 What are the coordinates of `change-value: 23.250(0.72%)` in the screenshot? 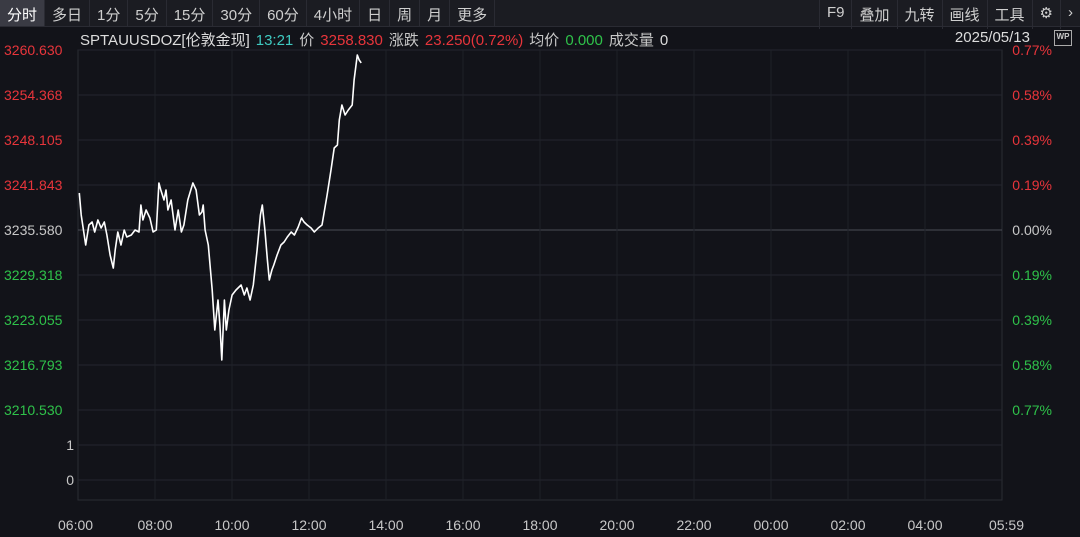 It's located at (474, 40).